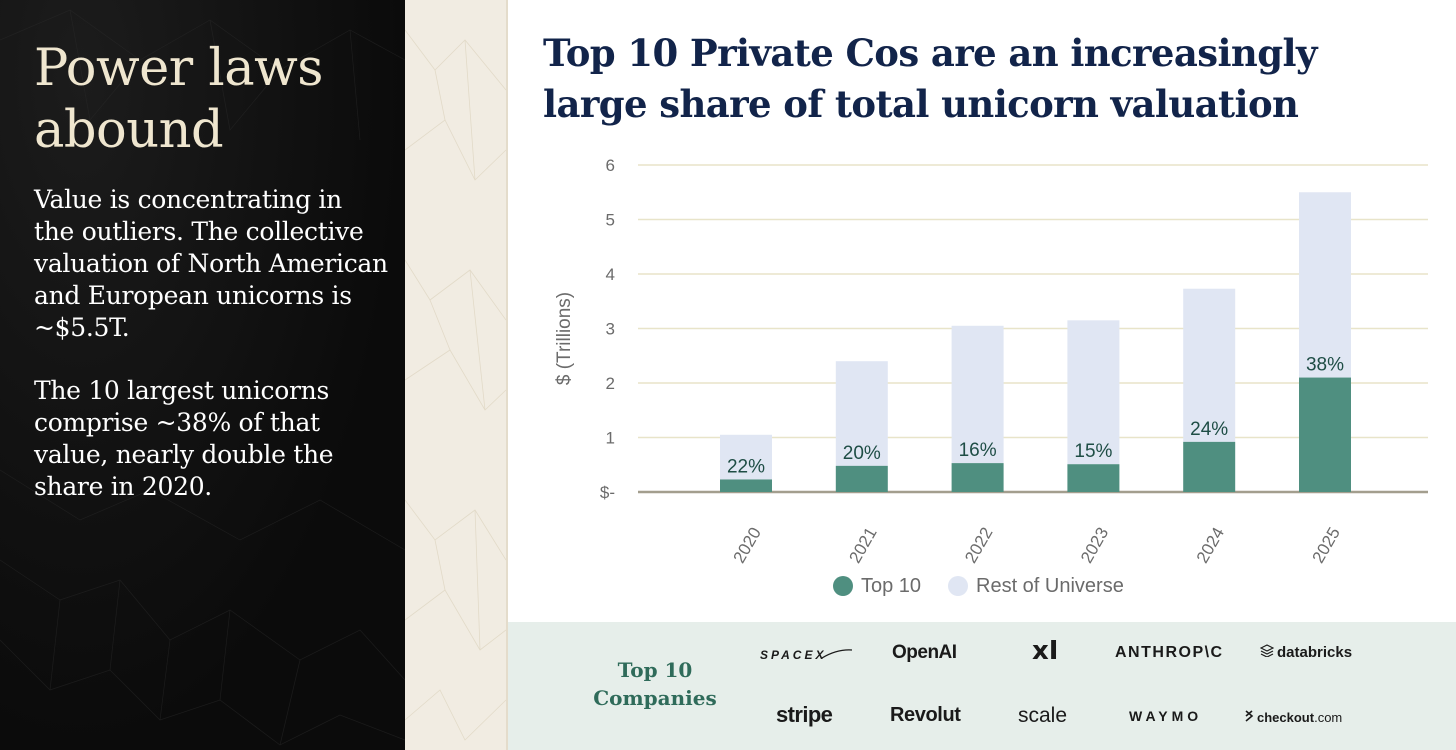  I want to click on band-title: Top 10 Companies, so click(655, 684).